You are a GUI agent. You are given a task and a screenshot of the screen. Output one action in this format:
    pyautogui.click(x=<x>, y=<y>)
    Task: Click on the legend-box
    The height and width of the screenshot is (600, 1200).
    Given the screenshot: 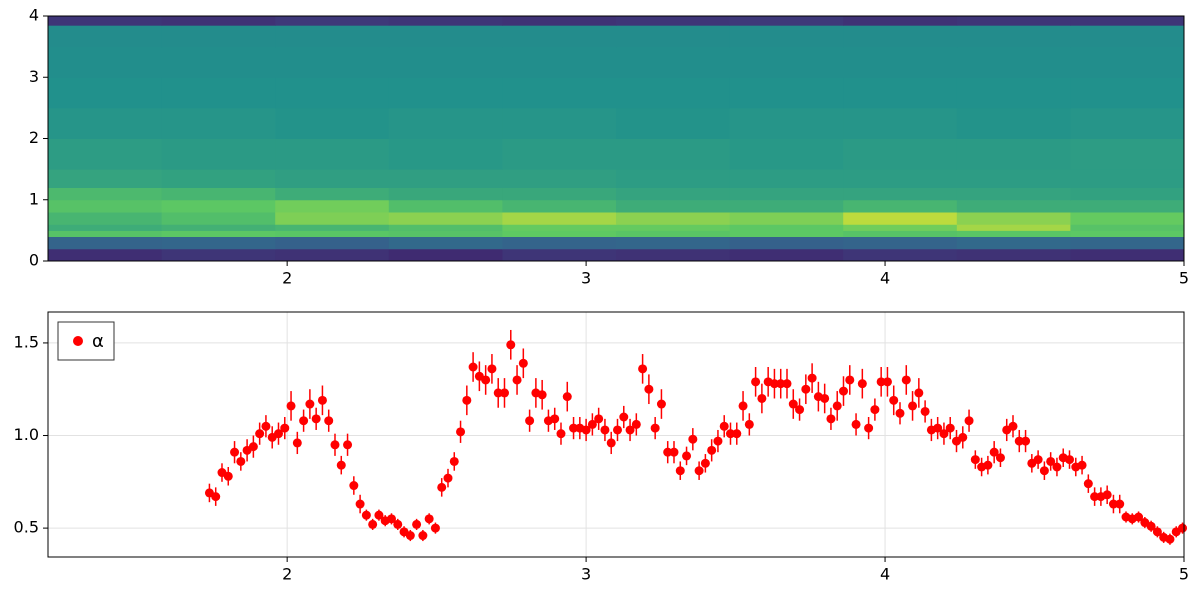 What is the action you would take?
    pyautogui.click(x=86, y=341)
    